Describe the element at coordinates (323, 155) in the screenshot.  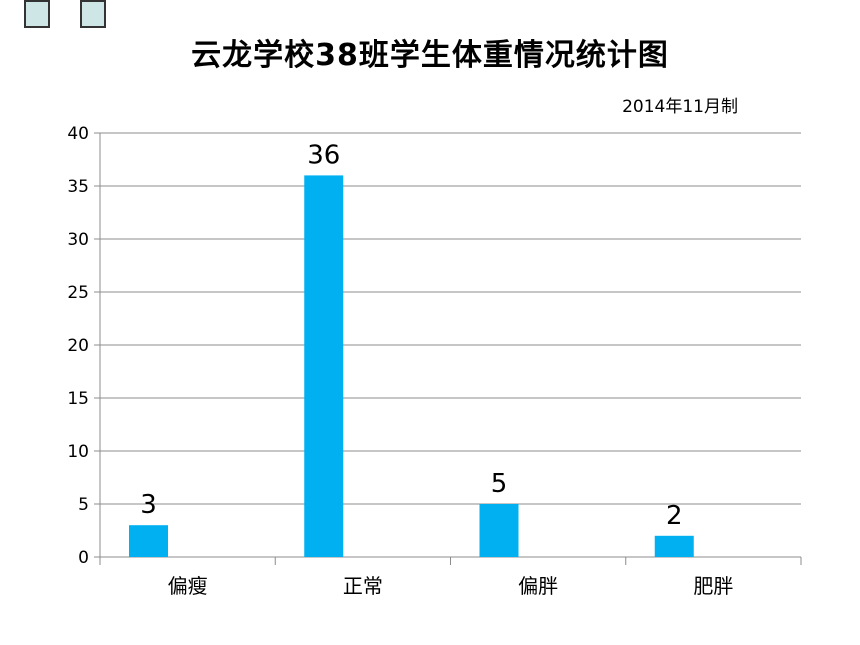
I see `data-label: 36` at that location.